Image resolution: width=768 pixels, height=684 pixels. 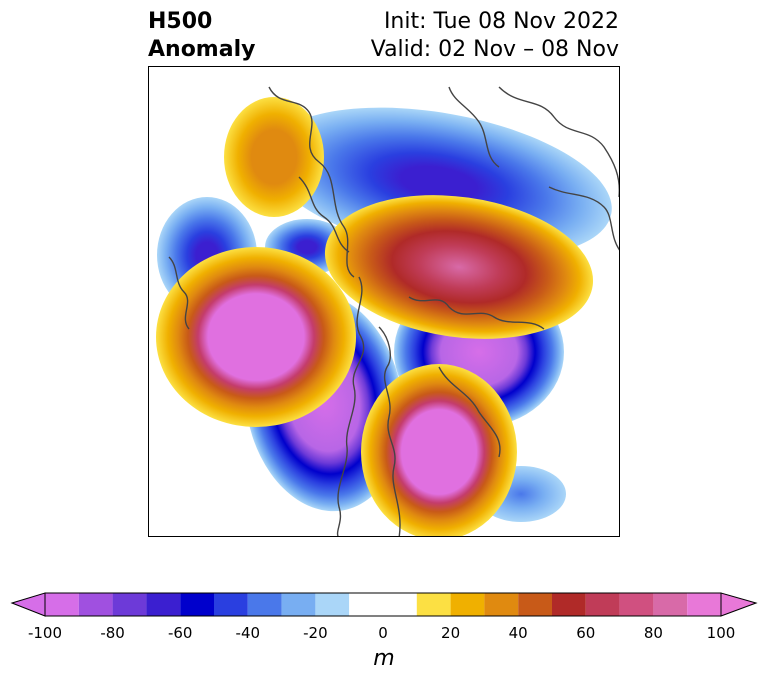 I want to click on title-line-1: H500, so click(x=180, y=21).